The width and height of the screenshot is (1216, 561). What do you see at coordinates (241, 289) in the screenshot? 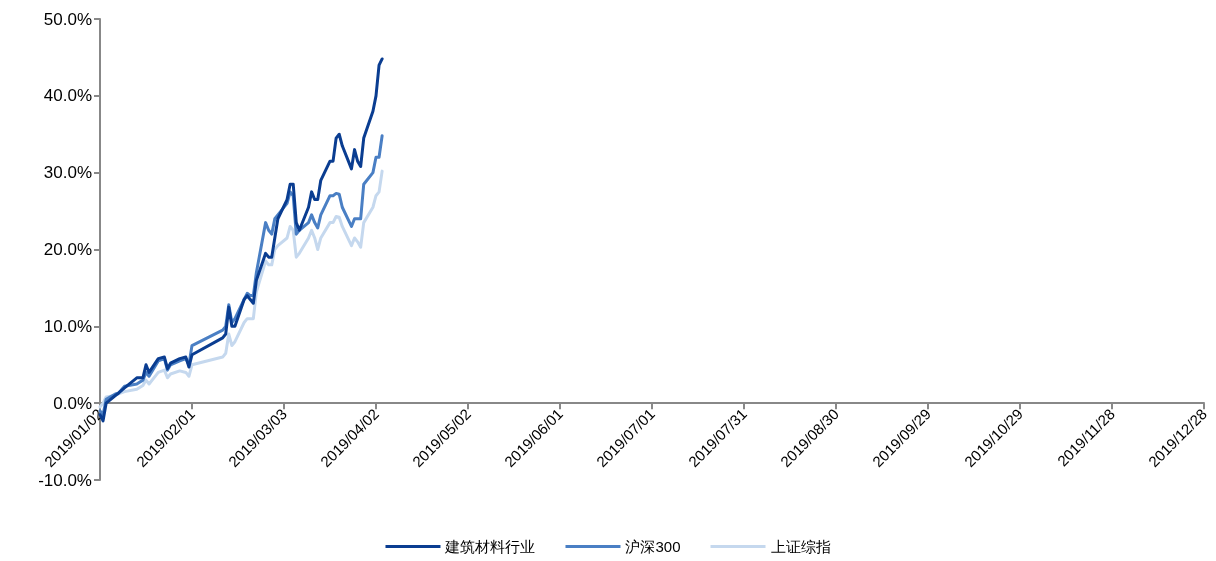
I see `line-series` at bounding box center [241, 289].